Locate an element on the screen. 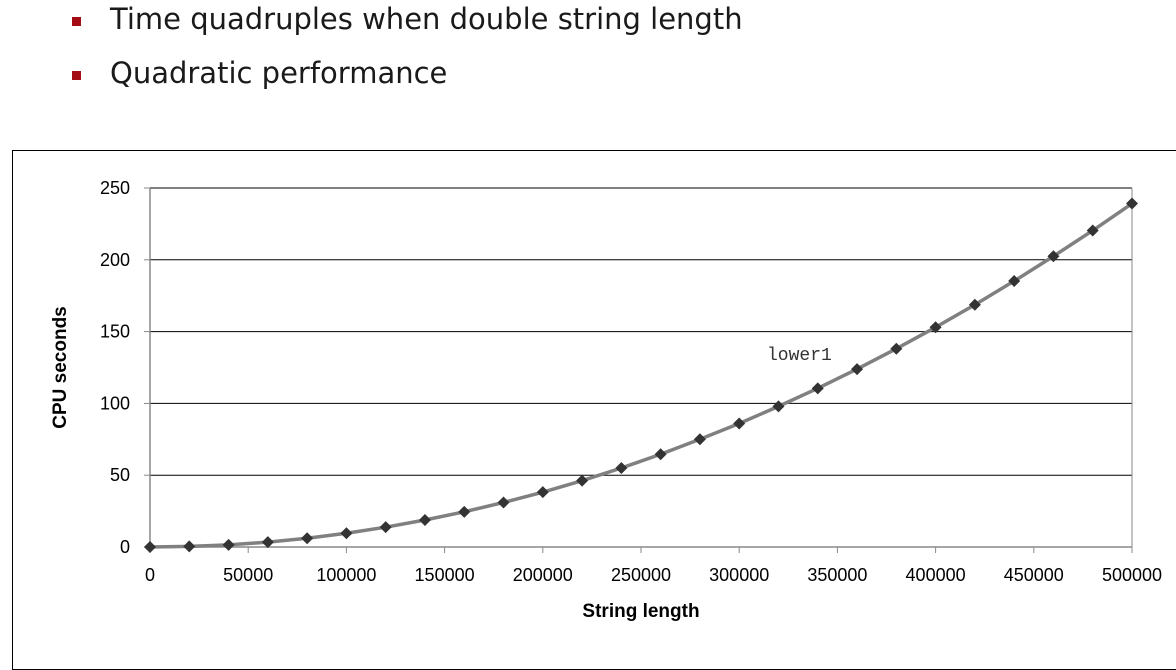 This screenshot has width=1176, height=670. x-tick-label: 350000 is located at coordinates (837, 575).